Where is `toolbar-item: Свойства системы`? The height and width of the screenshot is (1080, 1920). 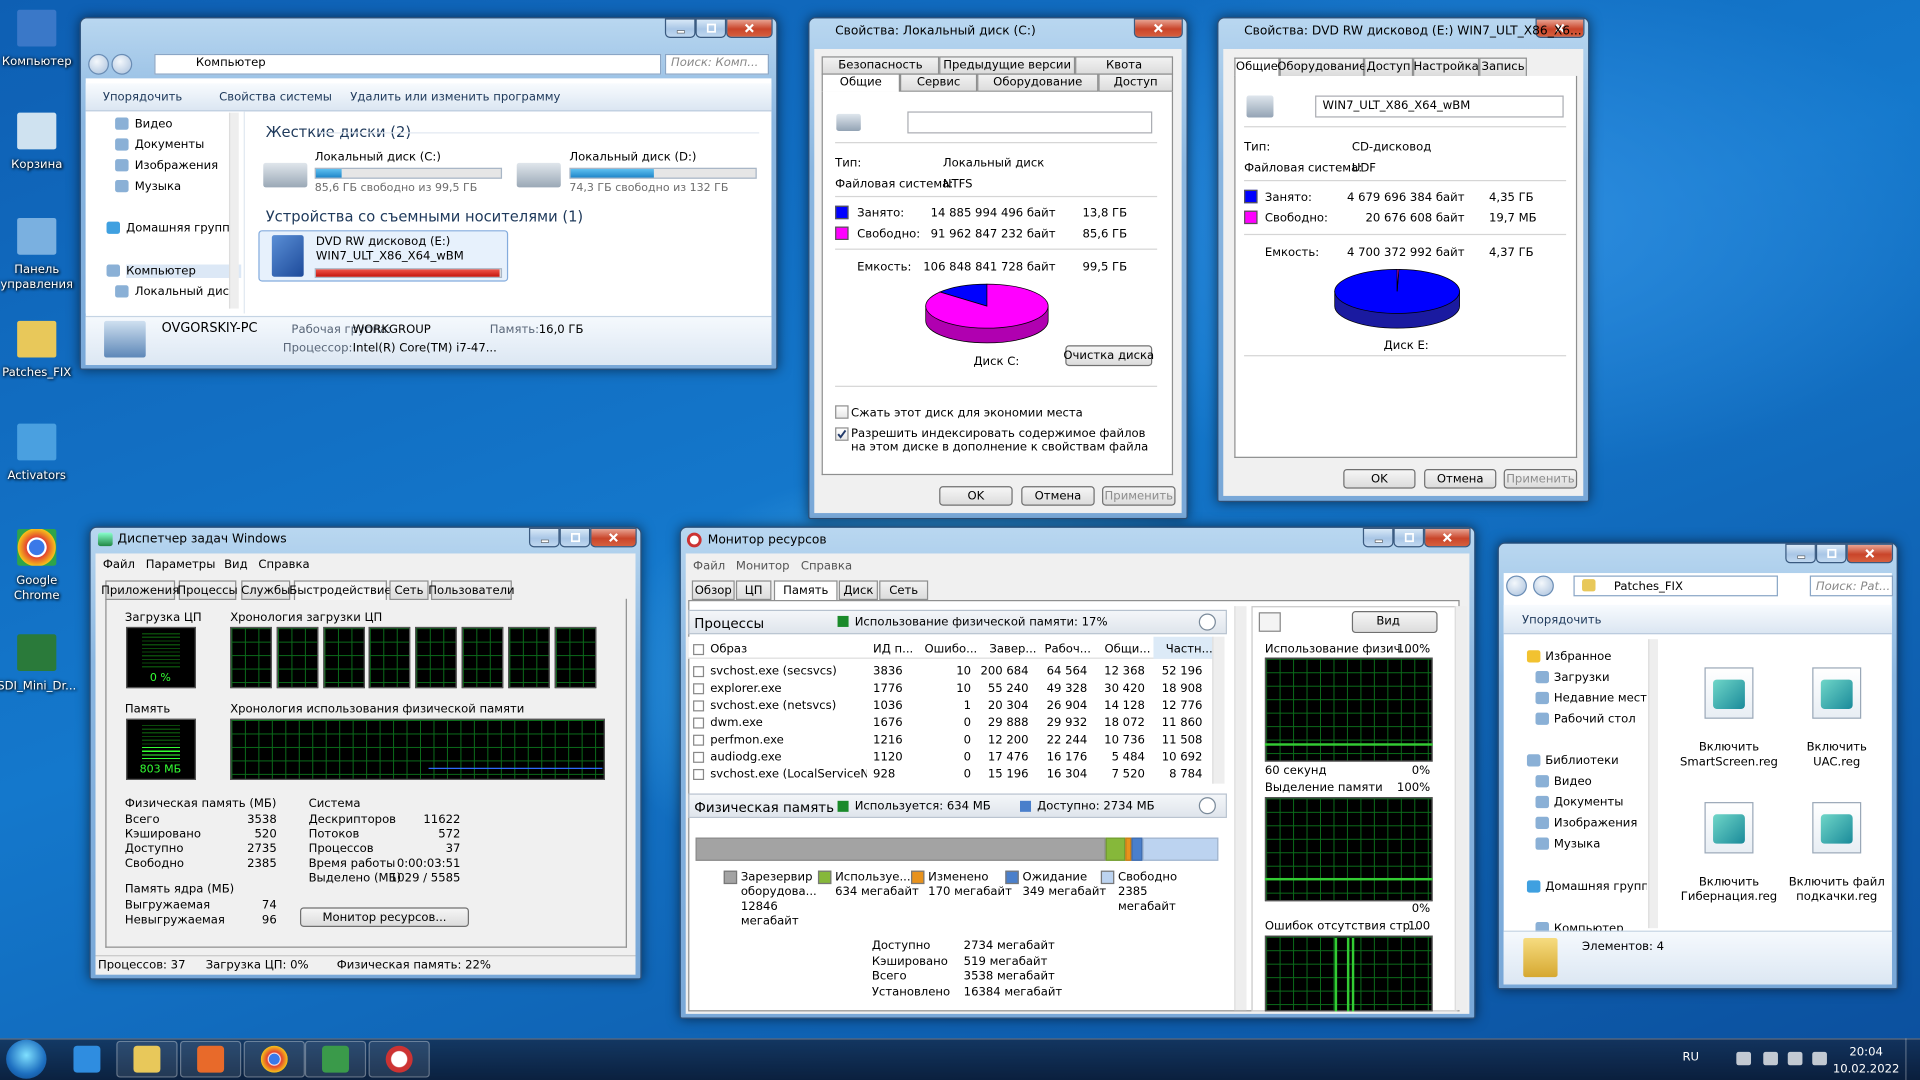 toolbar-item: Свойства системы is located at coordinates (275, 97).